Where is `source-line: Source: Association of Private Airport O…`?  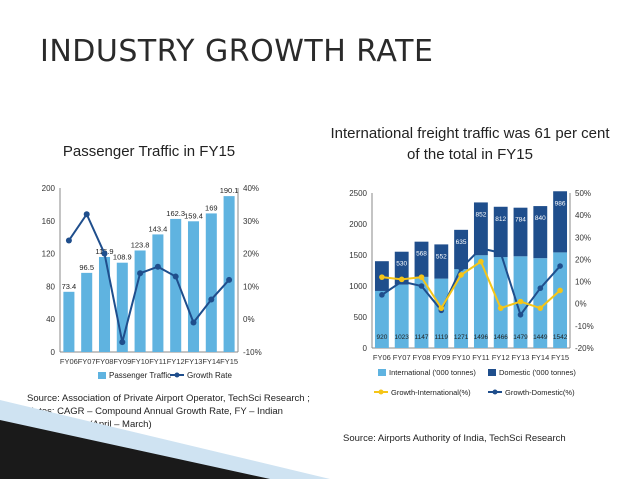
source-line: Source: Association of Private Airport O… is located at coordinates (168, 398).